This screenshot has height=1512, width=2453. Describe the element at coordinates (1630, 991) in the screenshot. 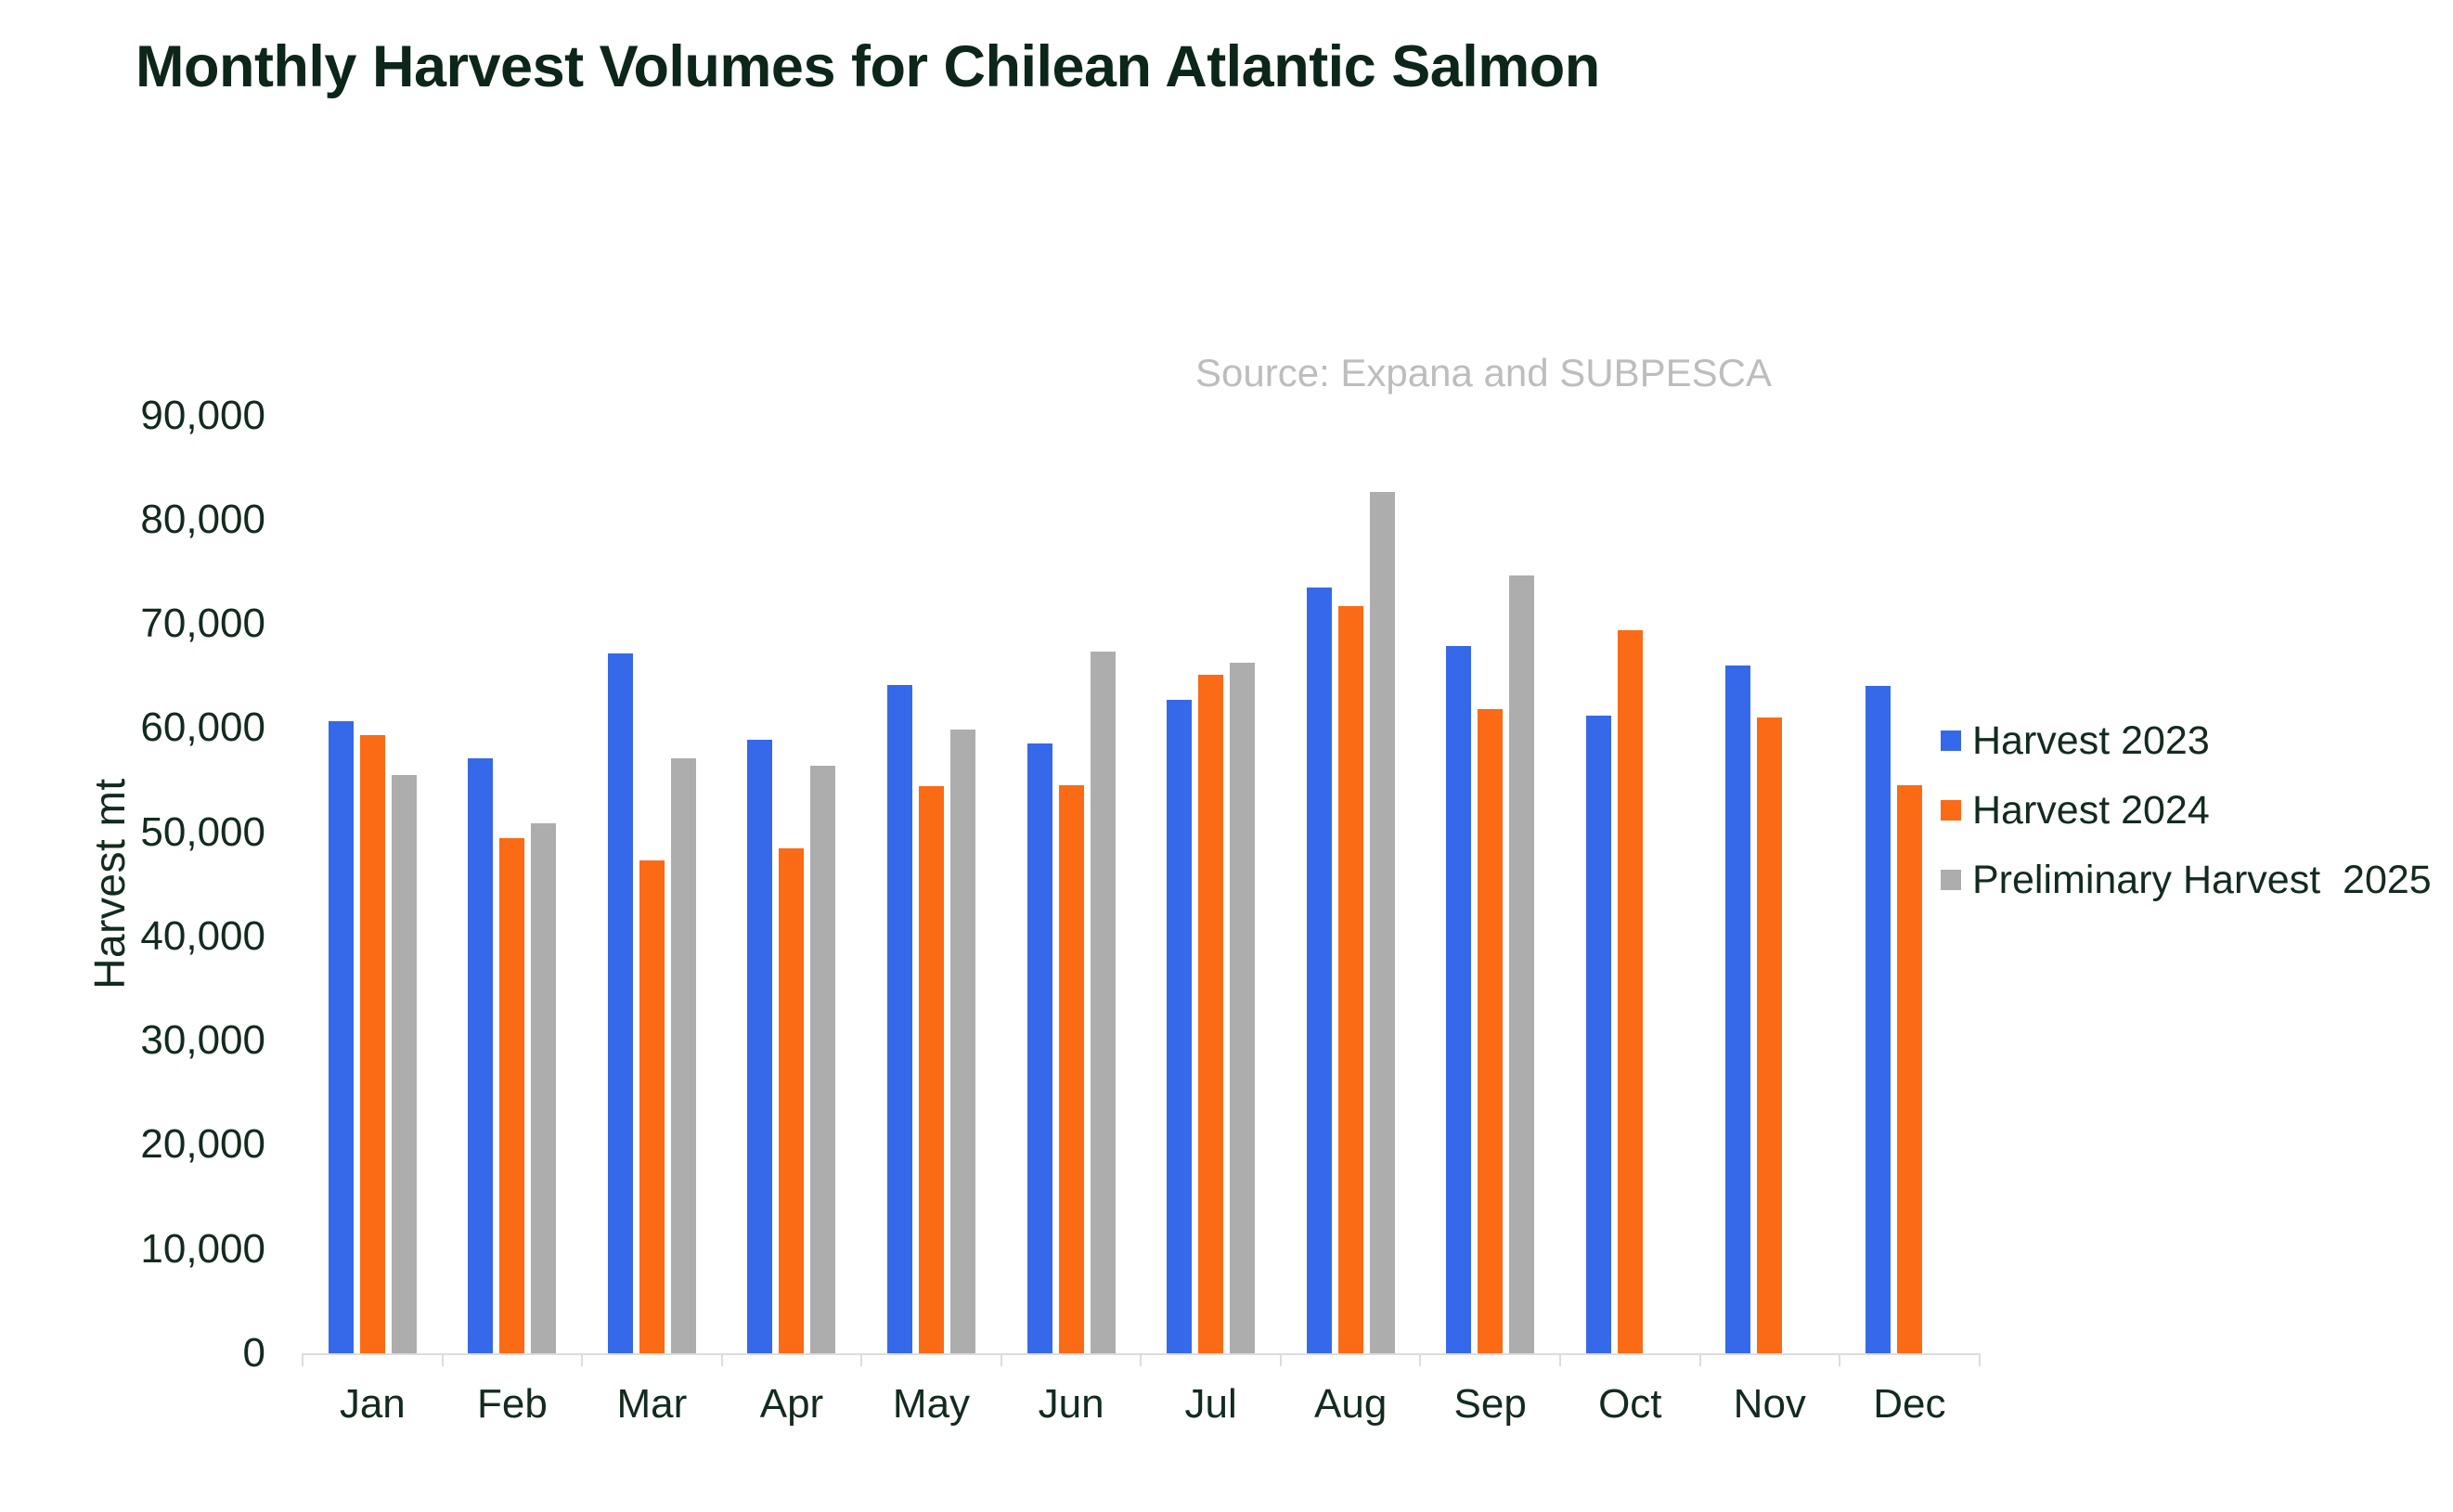

I see `bar-oct-harvest-2024` at that location.